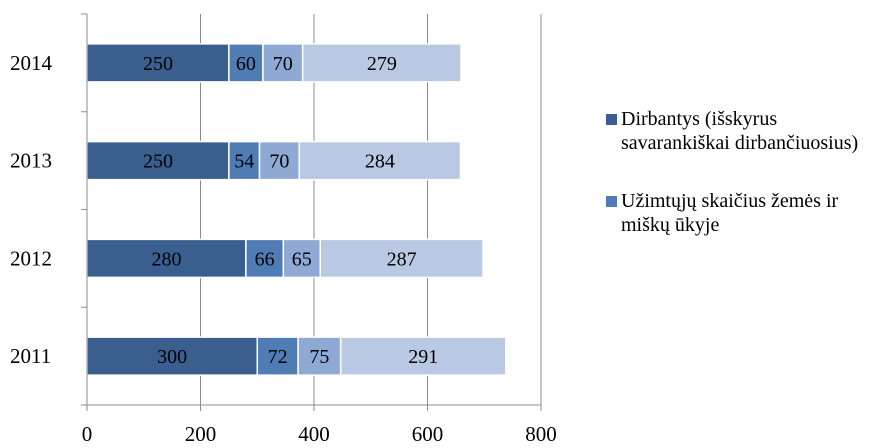 This screenshot has height=448, width=891. I want to click on bar-data-label: 54, so click(244, 162).